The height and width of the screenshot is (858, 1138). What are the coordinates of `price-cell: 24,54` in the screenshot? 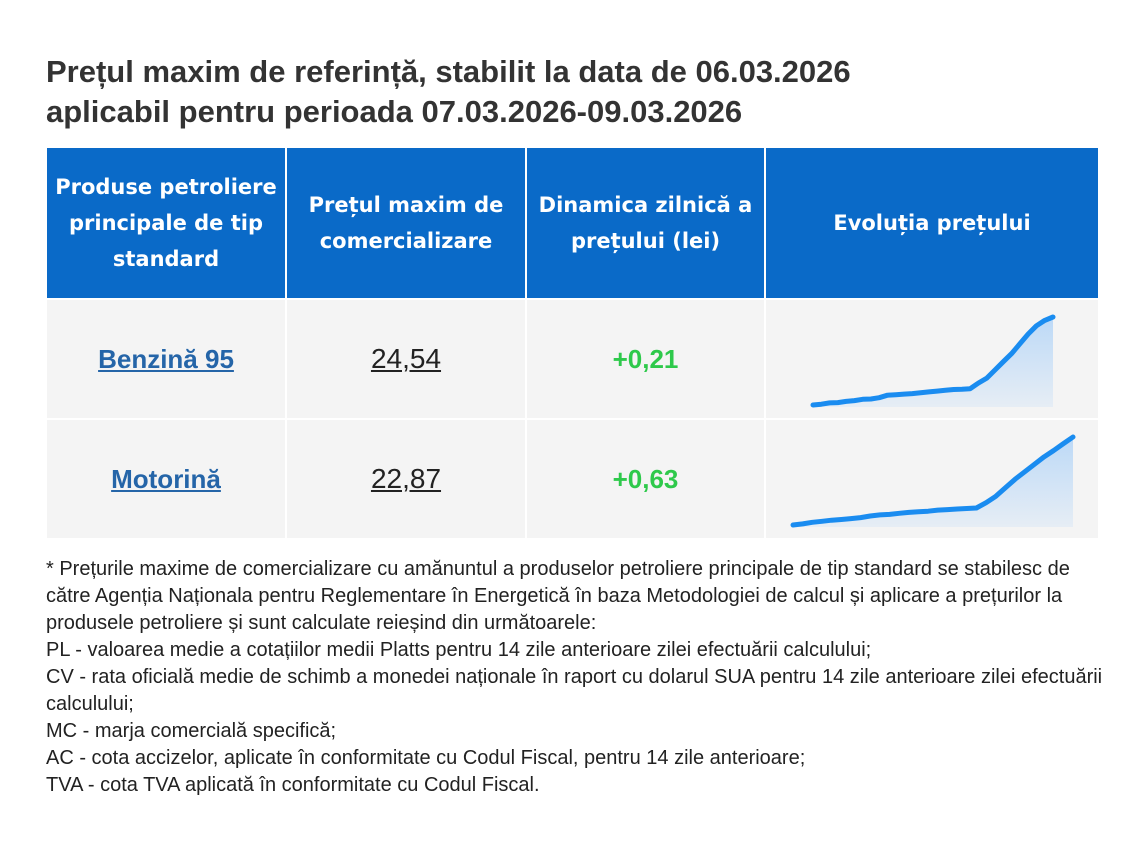 It's located at (406, 359).